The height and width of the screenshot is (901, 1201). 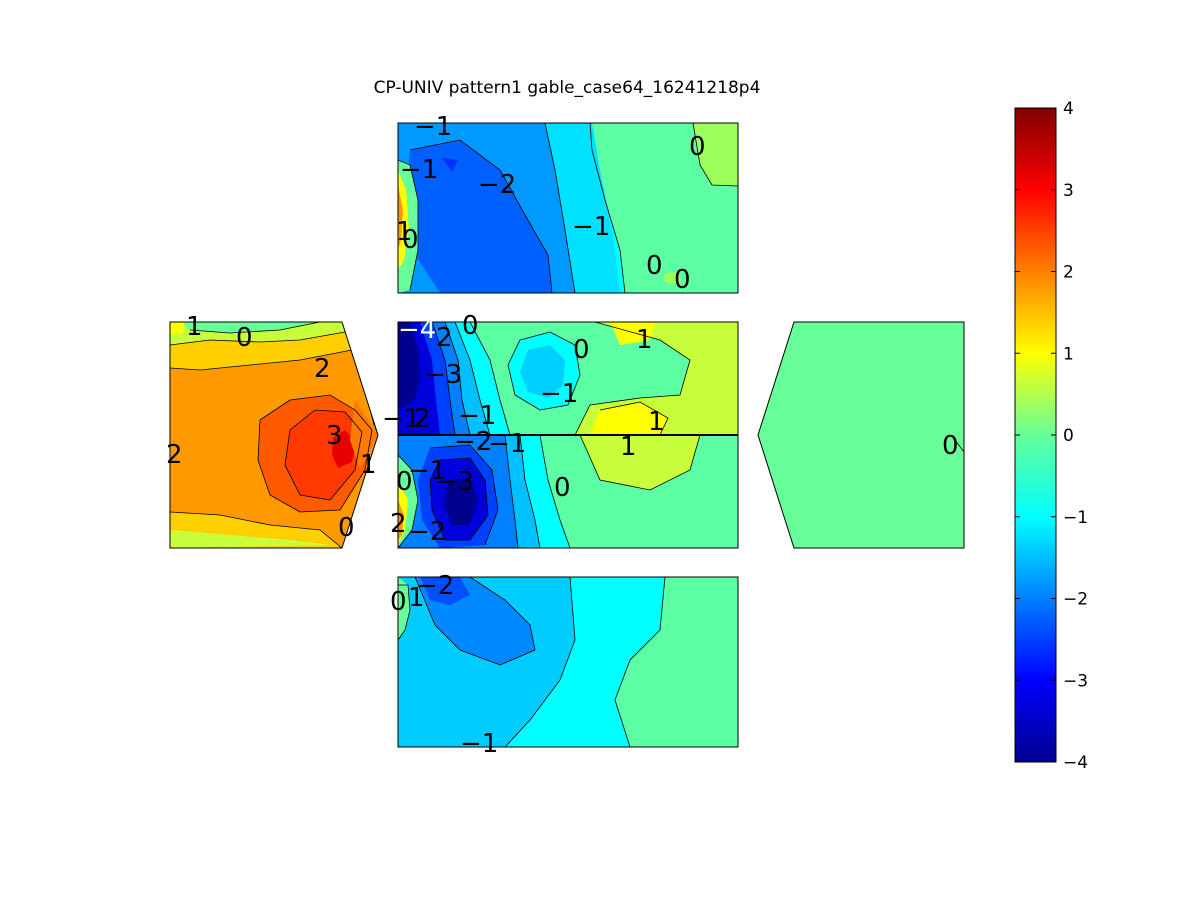 I want to click on panel-gable-left-border, so click(x=274, y=435).